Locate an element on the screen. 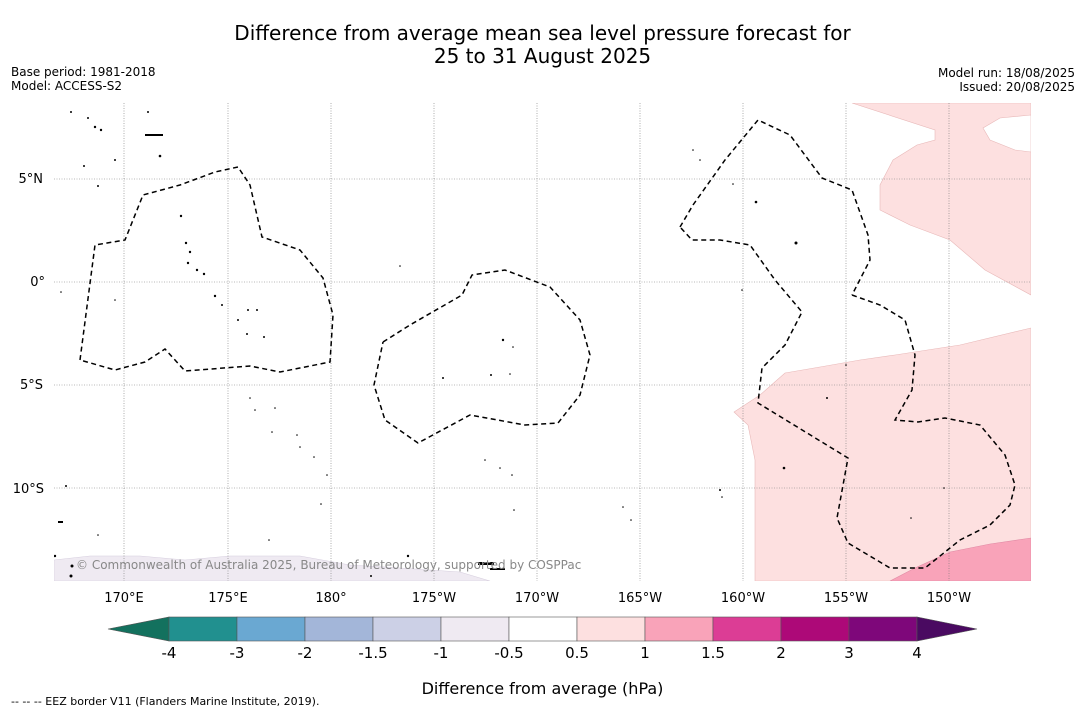 This screenshot has width=1085, height=713. pressure-anomaly-fill-1-1.5 is located at coordinates (960, 559).